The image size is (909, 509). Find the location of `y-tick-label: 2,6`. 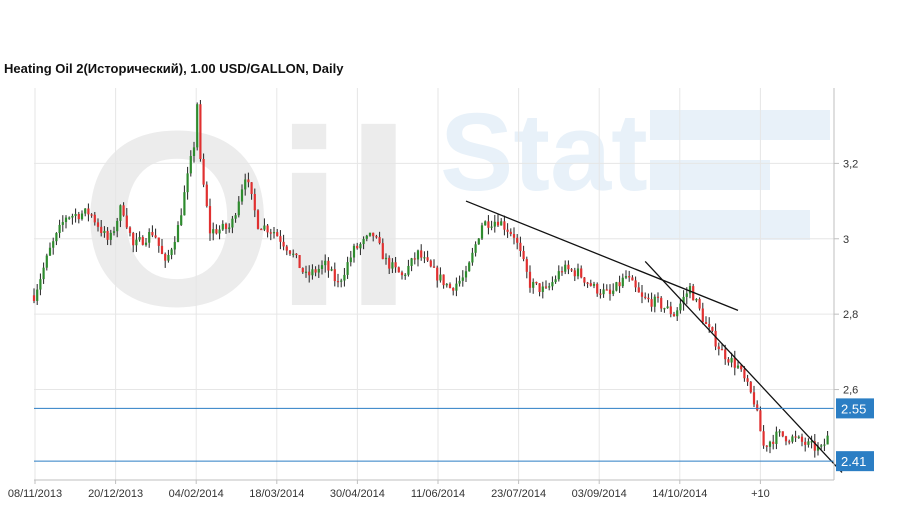

y-tick-label: 2,6 is located at coordinates (850, 391).